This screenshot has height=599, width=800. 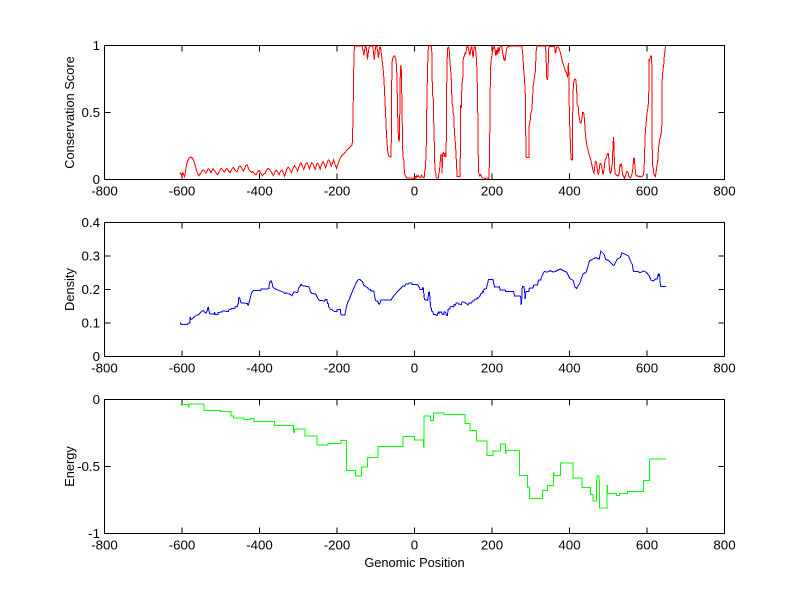 What do you see at coordinates (414, 562) in the screenshot?
I see `svg-text: Genomic Position` at bounding box center [414, 562].